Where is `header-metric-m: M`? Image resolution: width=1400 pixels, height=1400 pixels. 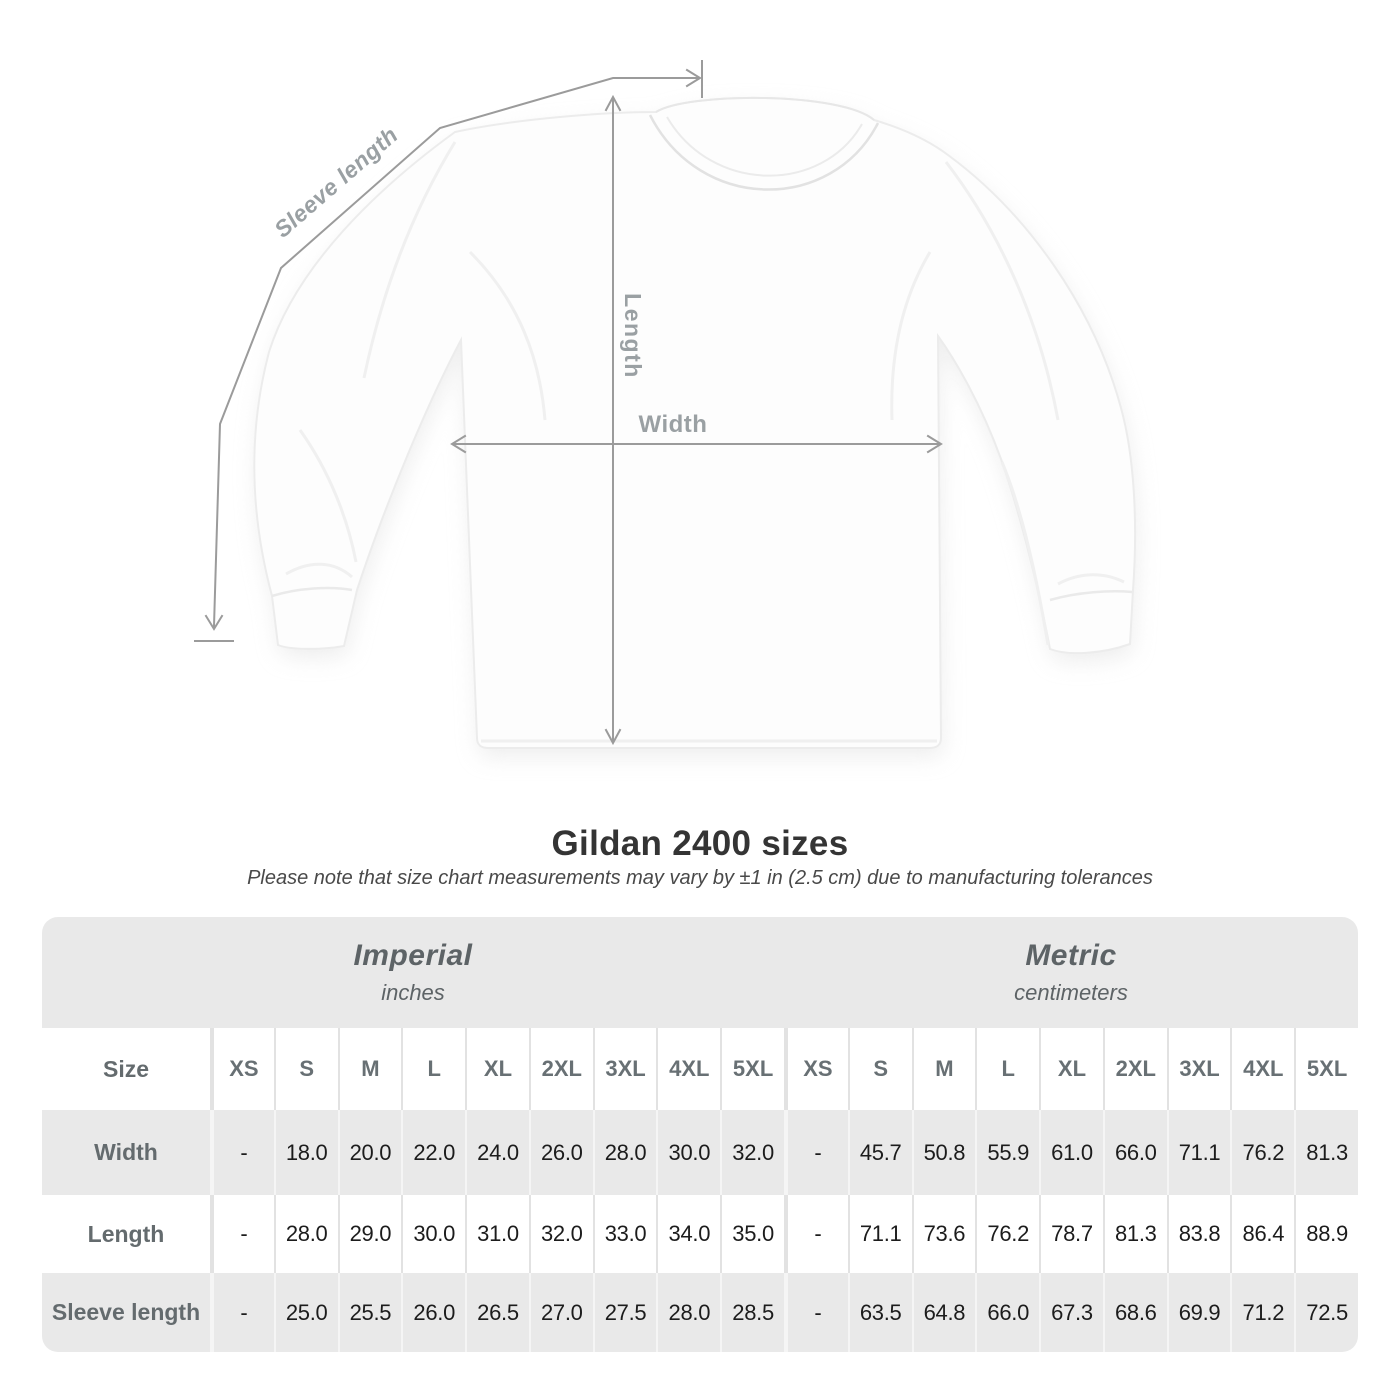 header-metric-m: M is located at coordinates (943, 1069).